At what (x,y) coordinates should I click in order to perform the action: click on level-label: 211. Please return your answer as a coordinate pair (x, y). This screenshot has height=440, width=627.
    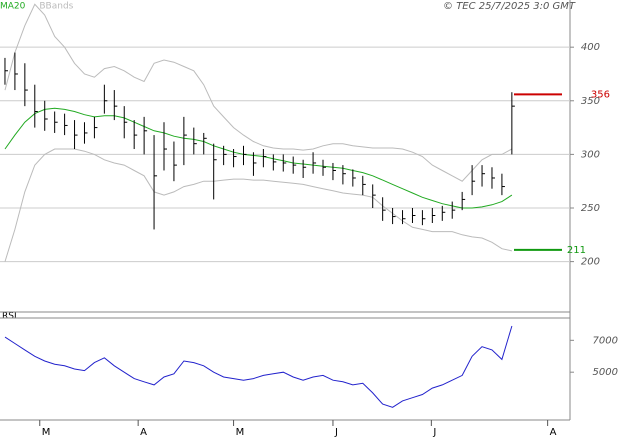
    Looking at the image, I should click on (576, 250).